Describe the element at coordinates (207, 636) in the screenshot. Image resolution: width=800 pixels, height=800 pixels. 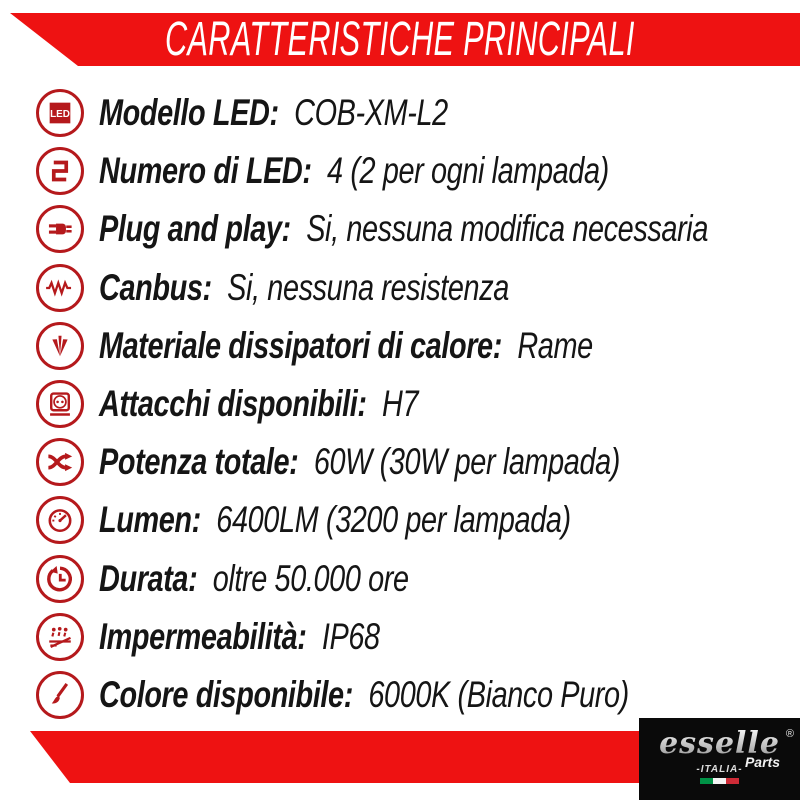
I see `spec-label: Impermeabilità:` at that location.